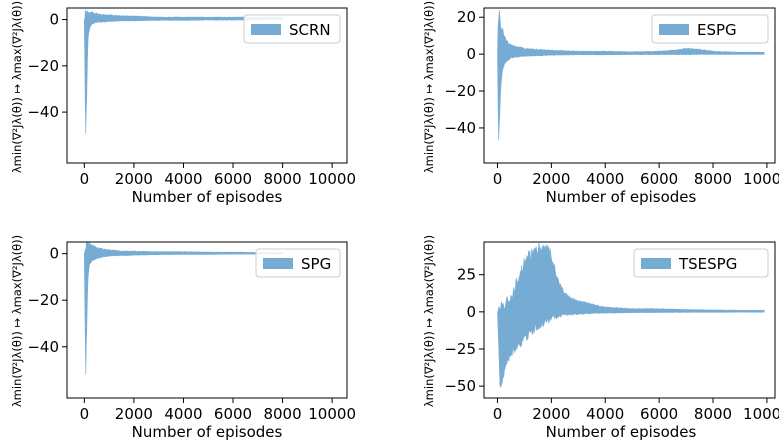 The height and width of the screenshot is (447, 779). I want to click on legend: ESPG, so click(710, 29).